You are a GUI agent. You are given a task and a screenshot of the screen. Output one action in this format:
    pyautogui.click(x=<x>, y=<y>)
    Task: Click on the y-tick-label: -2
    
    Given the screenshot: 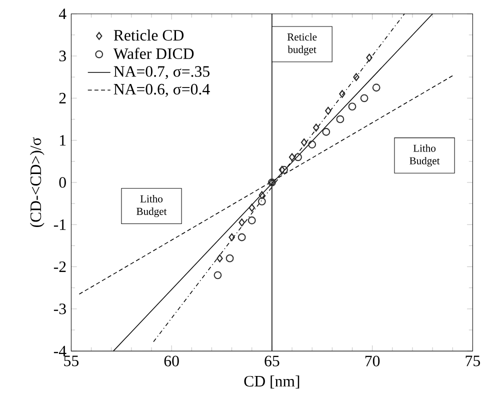 What is the action you would take?
    pyautogui.click(x=60, y=266)
    